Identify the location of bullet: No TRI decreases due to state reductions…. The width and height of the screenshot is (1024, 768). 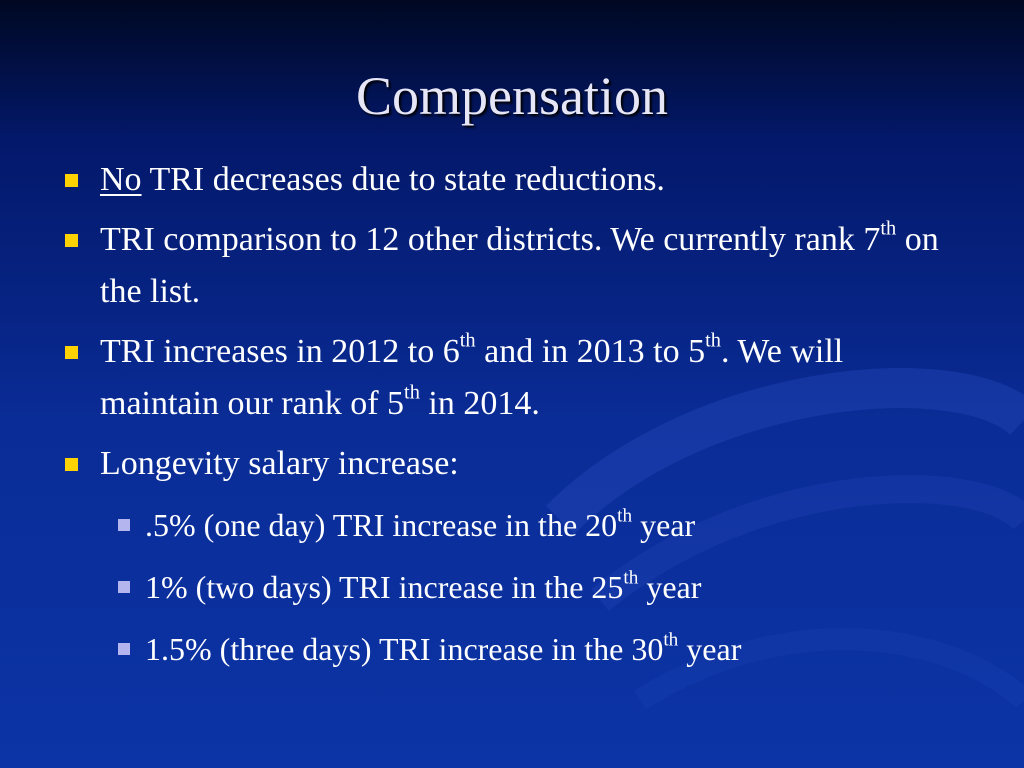
(517, 180).